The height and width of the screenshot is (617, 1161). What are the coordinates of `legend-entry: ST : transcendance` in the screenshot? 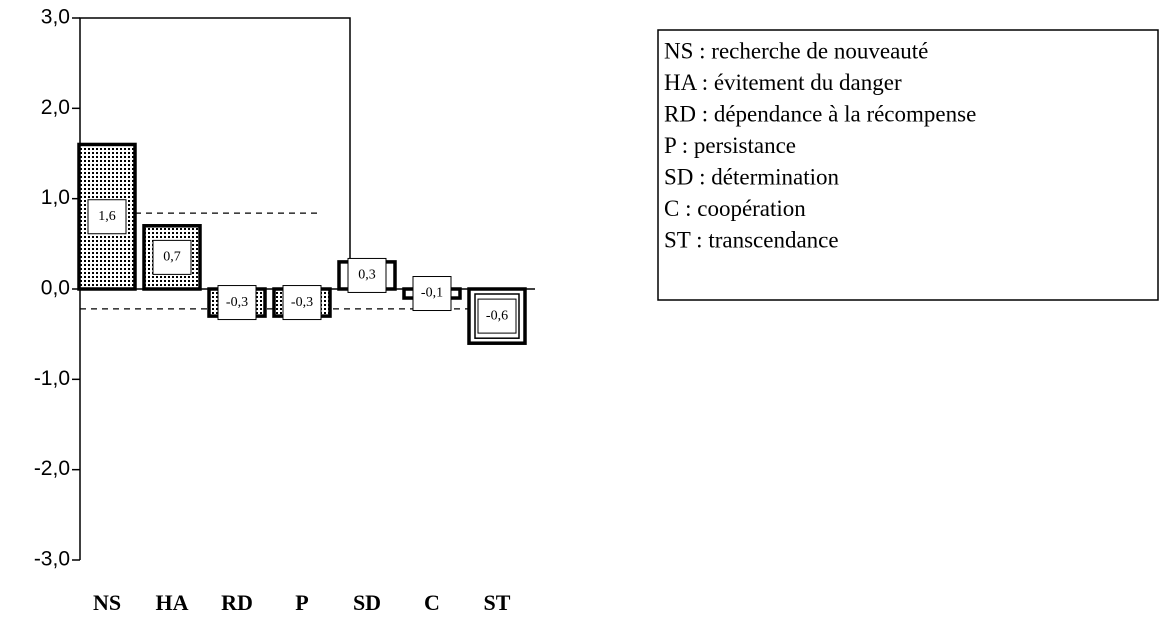 It's located at (751, 239).